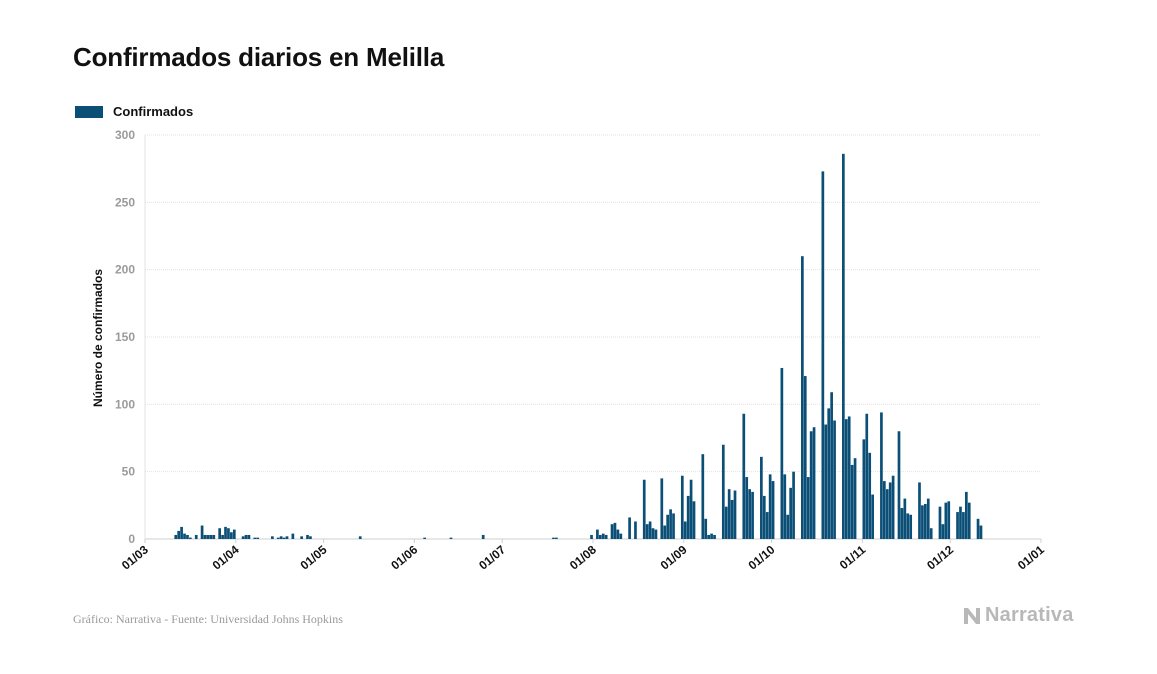 The height and width of the screenshot is (674, 1157). Describe the element at coordinates (853, 557) in the screenshot. I see `x-tick-label: 01/11` at that location.